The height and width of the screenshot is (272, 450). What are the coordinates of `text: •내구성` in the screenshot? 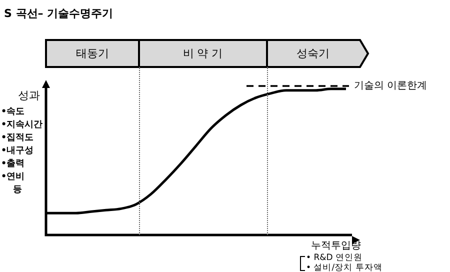 It's located at (18, 151).